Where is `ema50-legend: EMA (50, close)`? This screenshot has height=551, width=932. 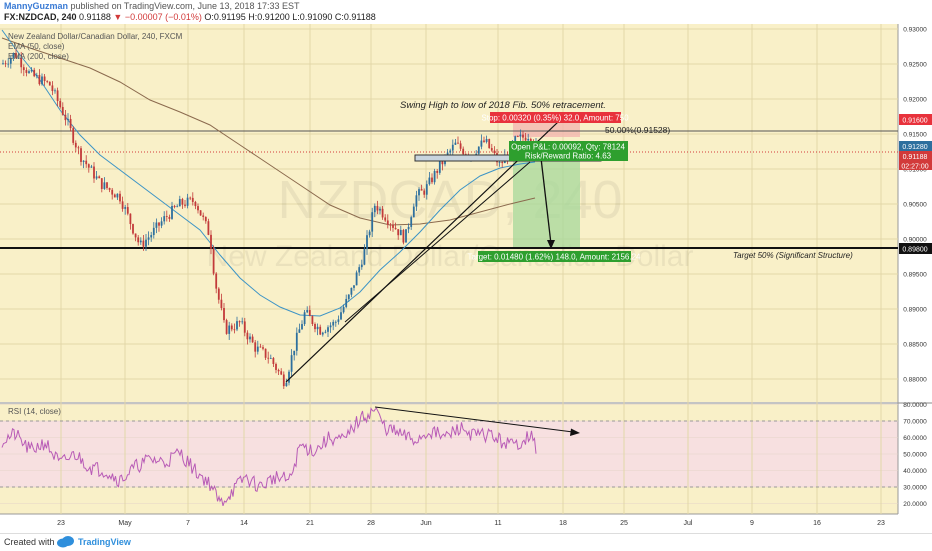
ema50-legend: EMA (50, close) is located at coordinates (36, 46).